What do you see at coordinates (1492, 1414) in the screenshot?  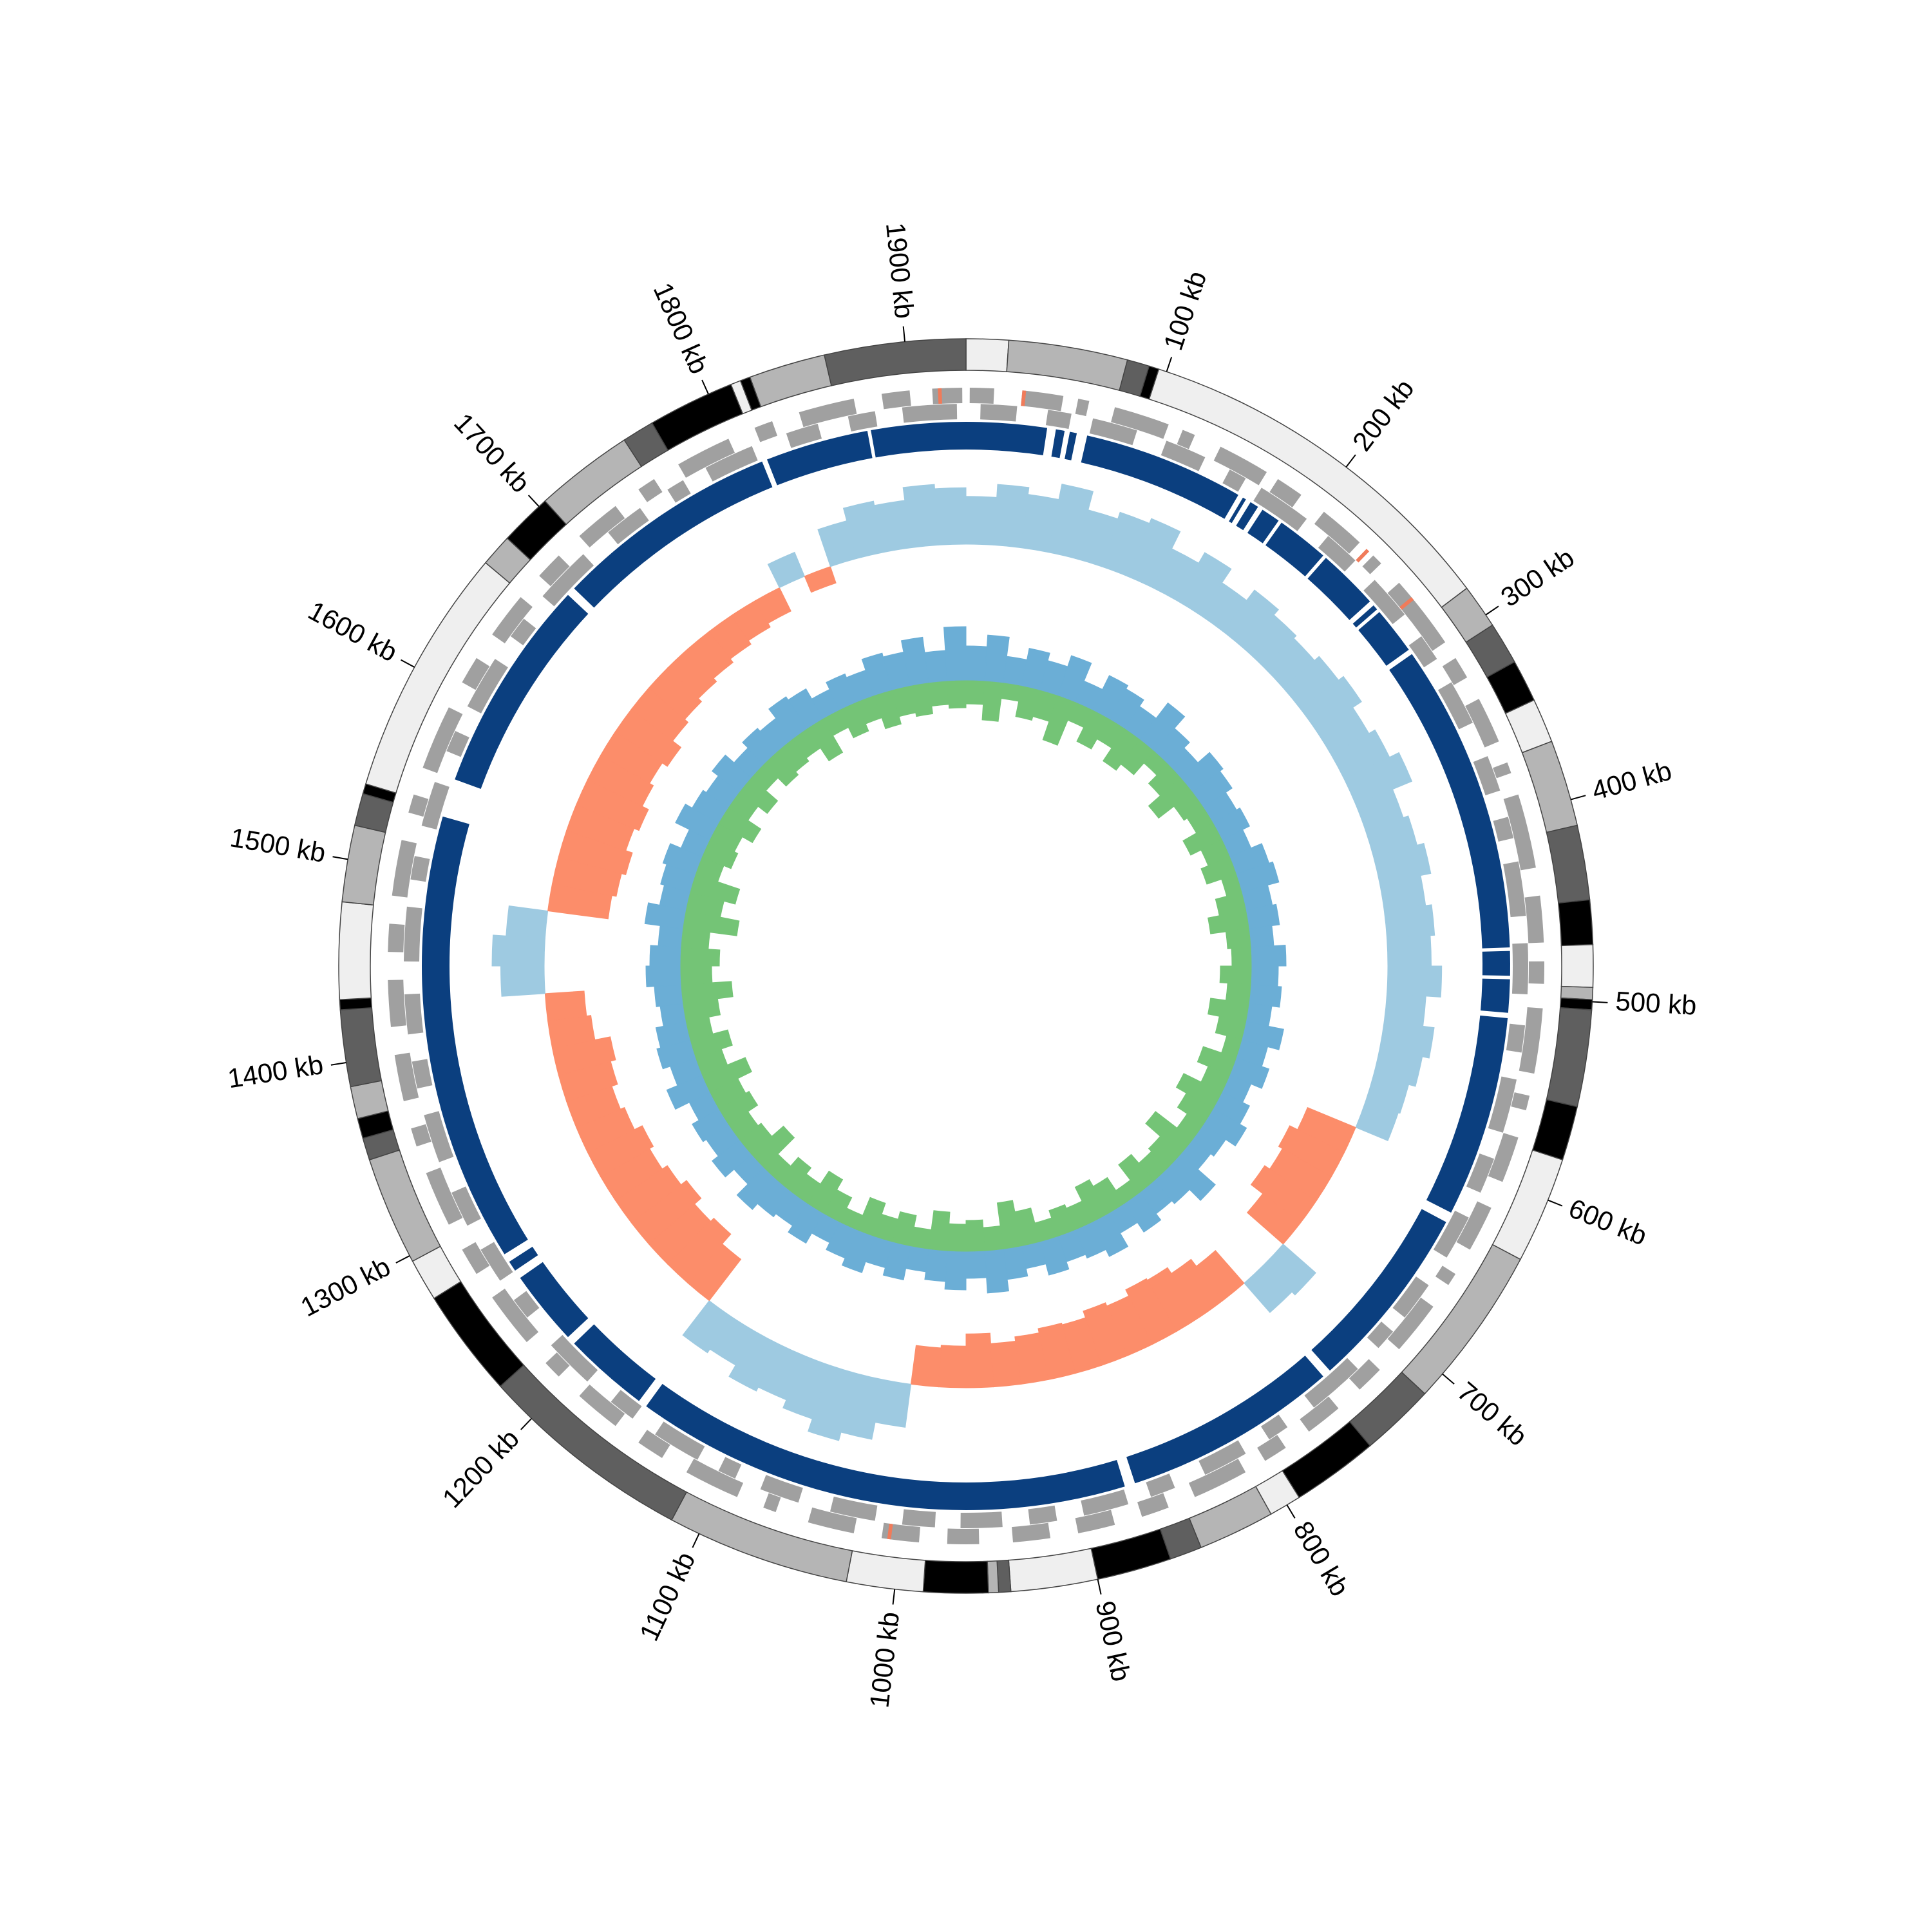 I see `tick-label: 700 kb` at bounding box center [1492, 1414].